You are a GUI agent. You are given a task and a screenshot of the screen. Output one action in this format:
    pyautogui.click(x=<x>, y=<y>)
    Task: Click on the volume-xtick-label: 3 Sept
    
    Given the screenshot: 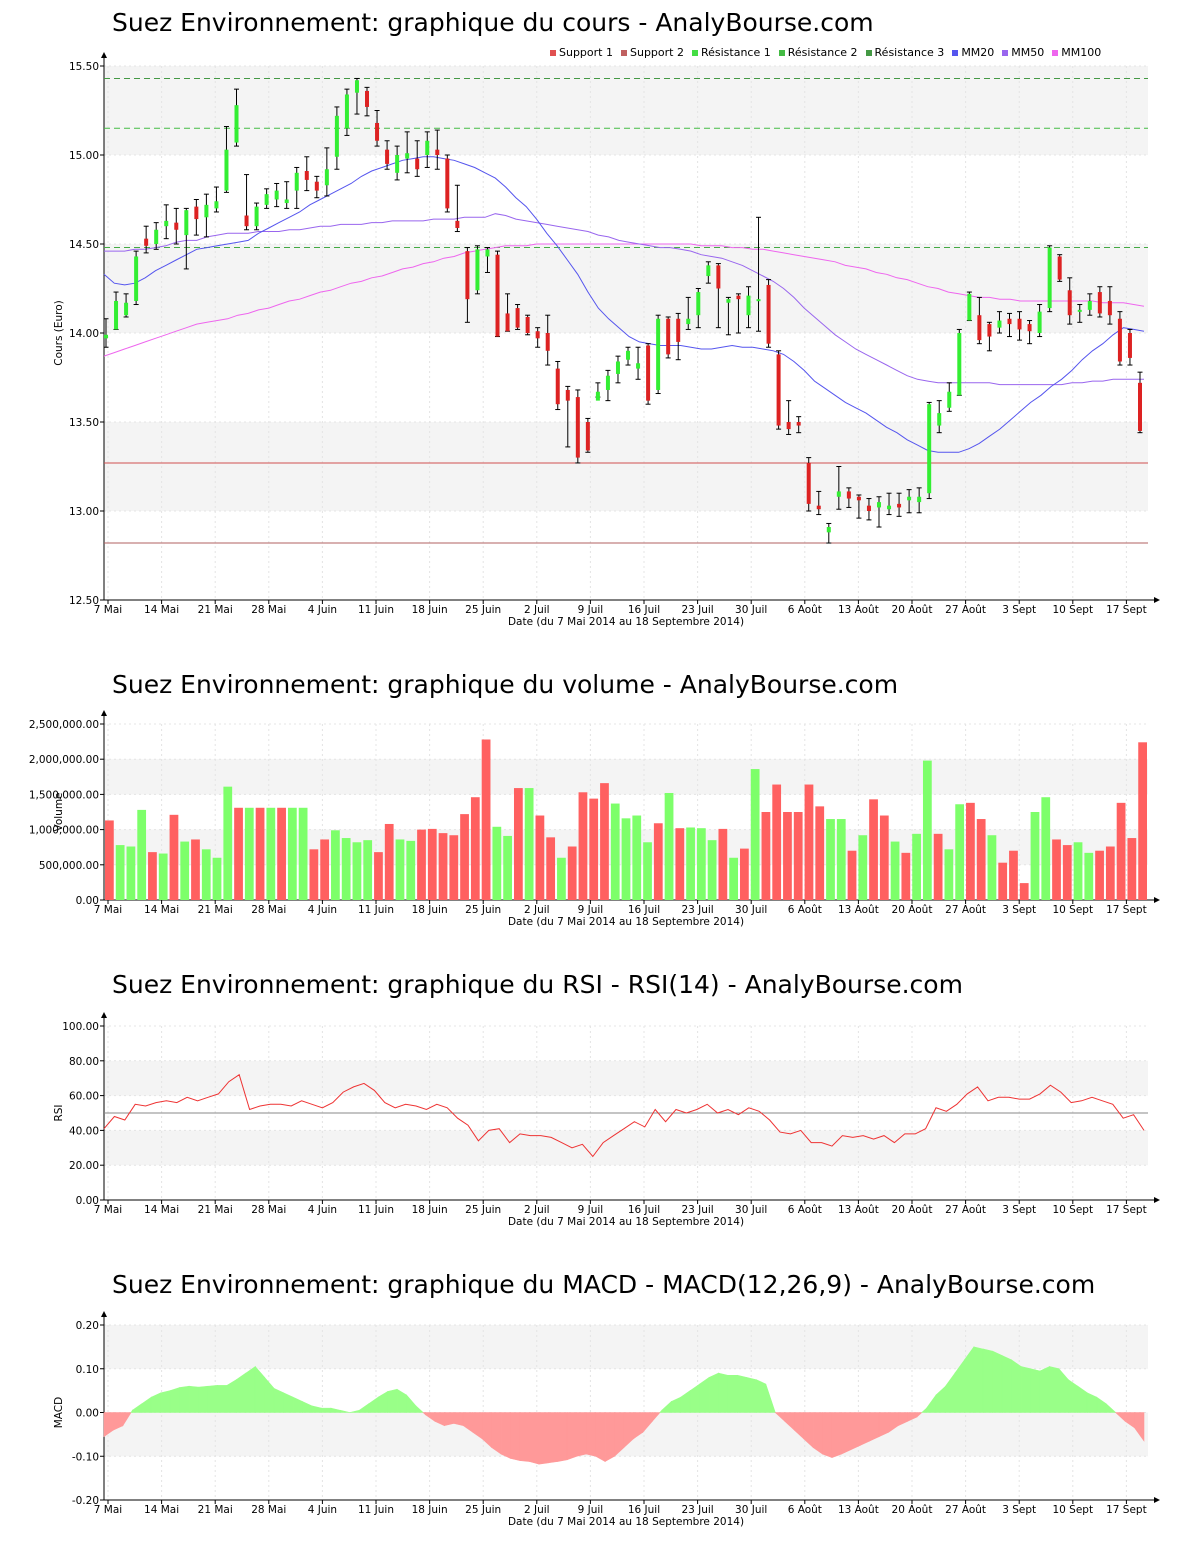 What is the action you would take?
    pyautogui.click(x=1019, y=910)
    